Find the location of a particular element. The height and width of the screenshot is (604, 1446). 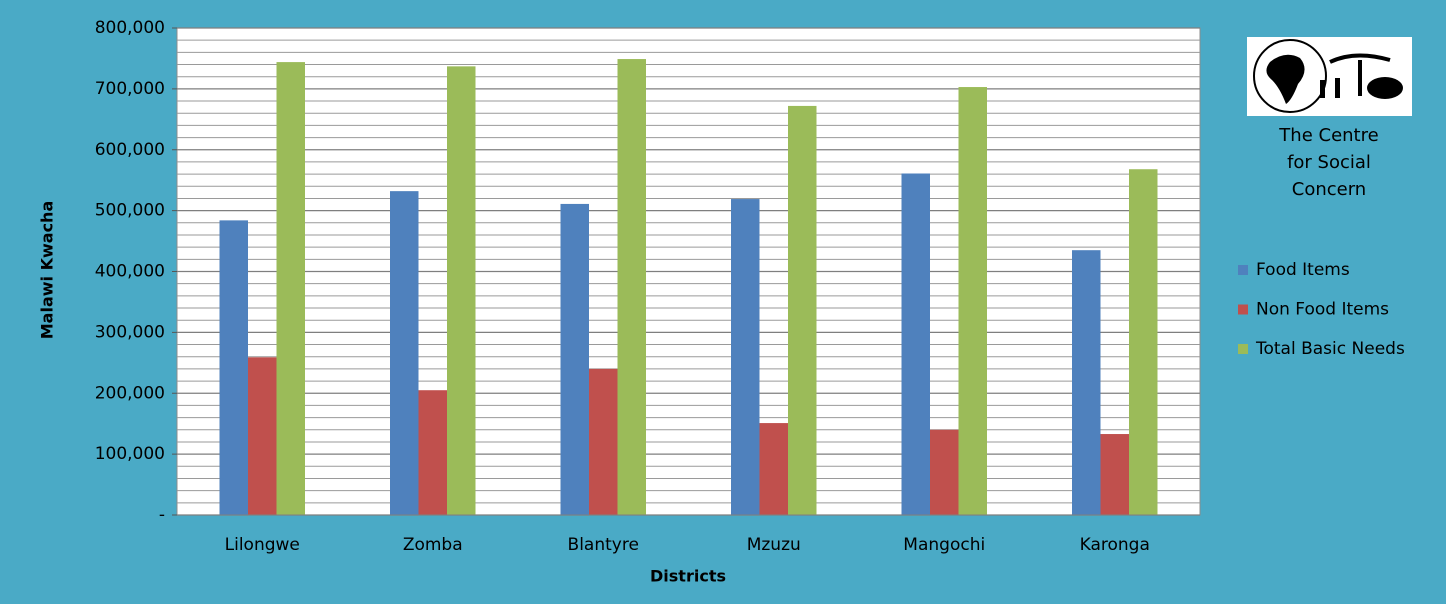

y-tick-label: 100,000 is located at coordinates (130, 454).